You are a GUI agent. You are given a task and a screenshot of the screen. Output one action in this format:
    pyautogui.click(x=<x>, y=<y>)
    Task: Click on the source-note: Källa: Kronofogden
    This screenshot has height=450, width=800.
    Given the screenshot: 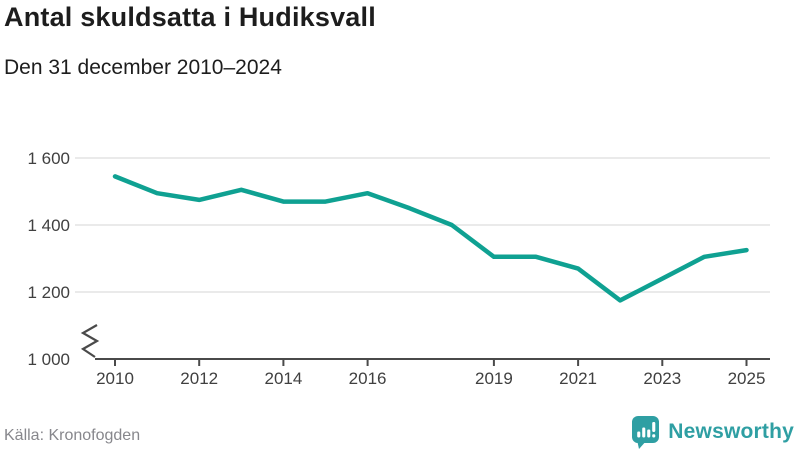 What is the action you would take?
    pyautogui.click(x=72, y=435)
    